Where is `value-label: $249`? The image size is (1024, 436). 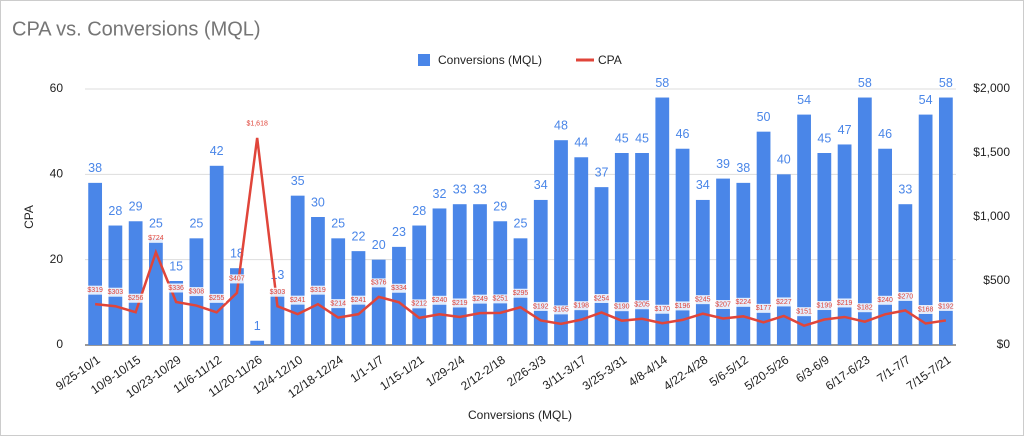 value-label: $249 is located at coordinates (480, 299).